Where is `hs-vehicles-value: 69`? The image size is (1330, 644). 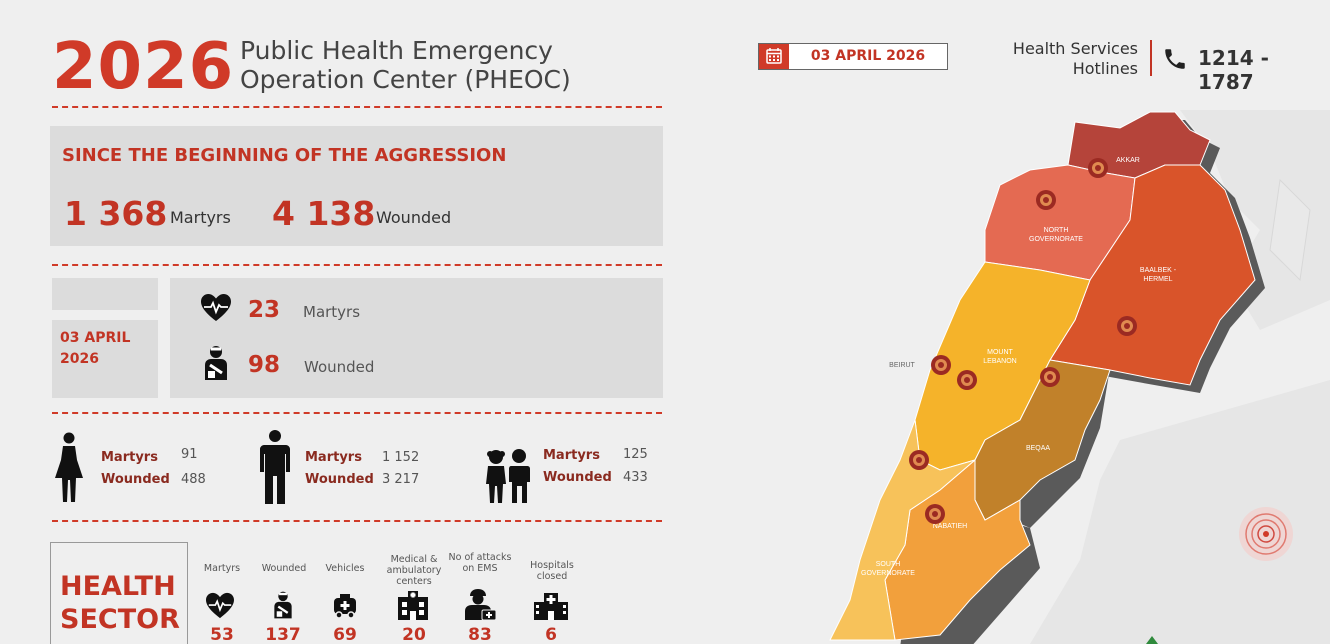
hs-vehicles-value: 69 is located at coordinates (345, 634).